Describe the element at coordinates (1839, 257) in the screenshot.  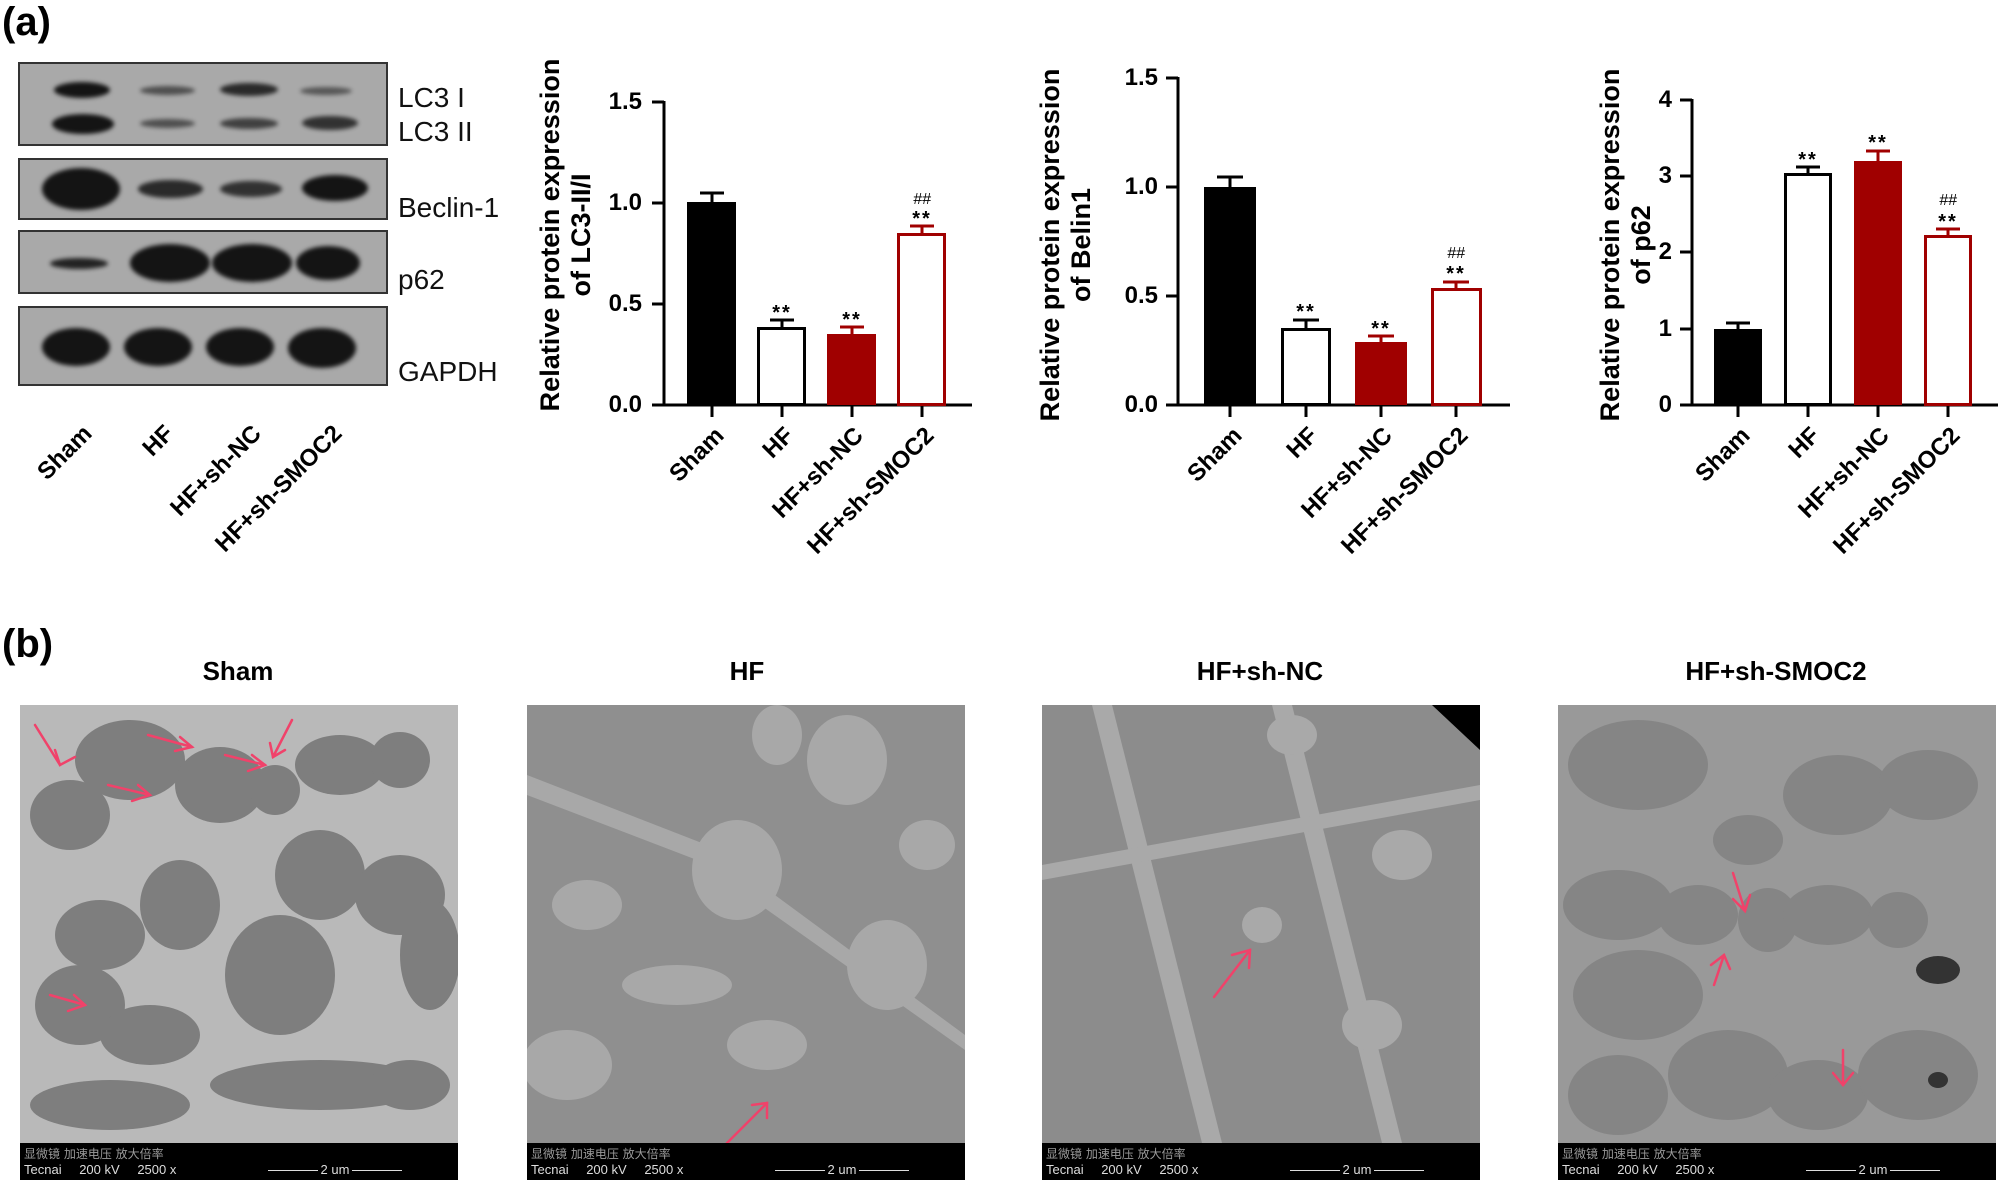
I see `chart-p62-plot` at that location.